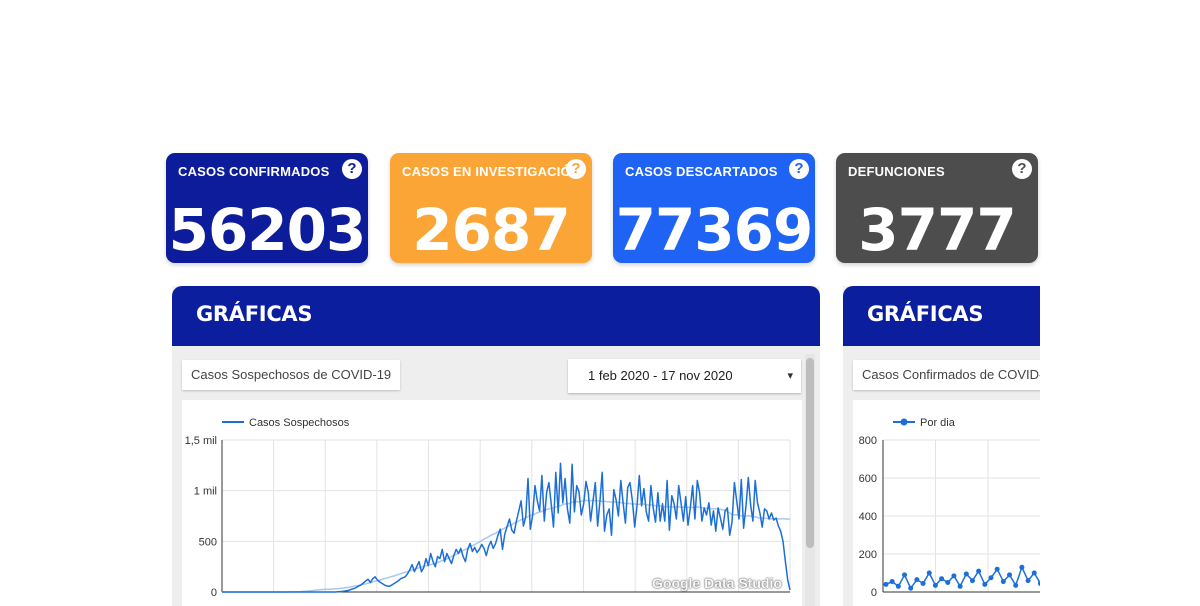  What do you see at coordinates (299, 423) in the screenshot?
I see `legend-label: Casos Sospechosos` at bounding box center [299, 423].